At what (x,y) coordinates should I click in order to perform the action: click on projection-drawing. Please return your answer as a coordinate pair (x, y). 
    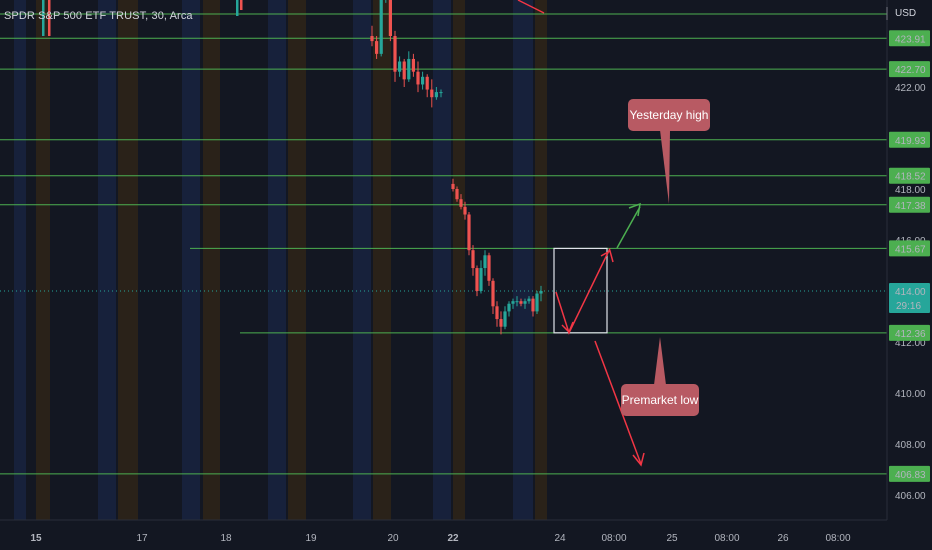
    Looking at the image, I should click on (599, 334).